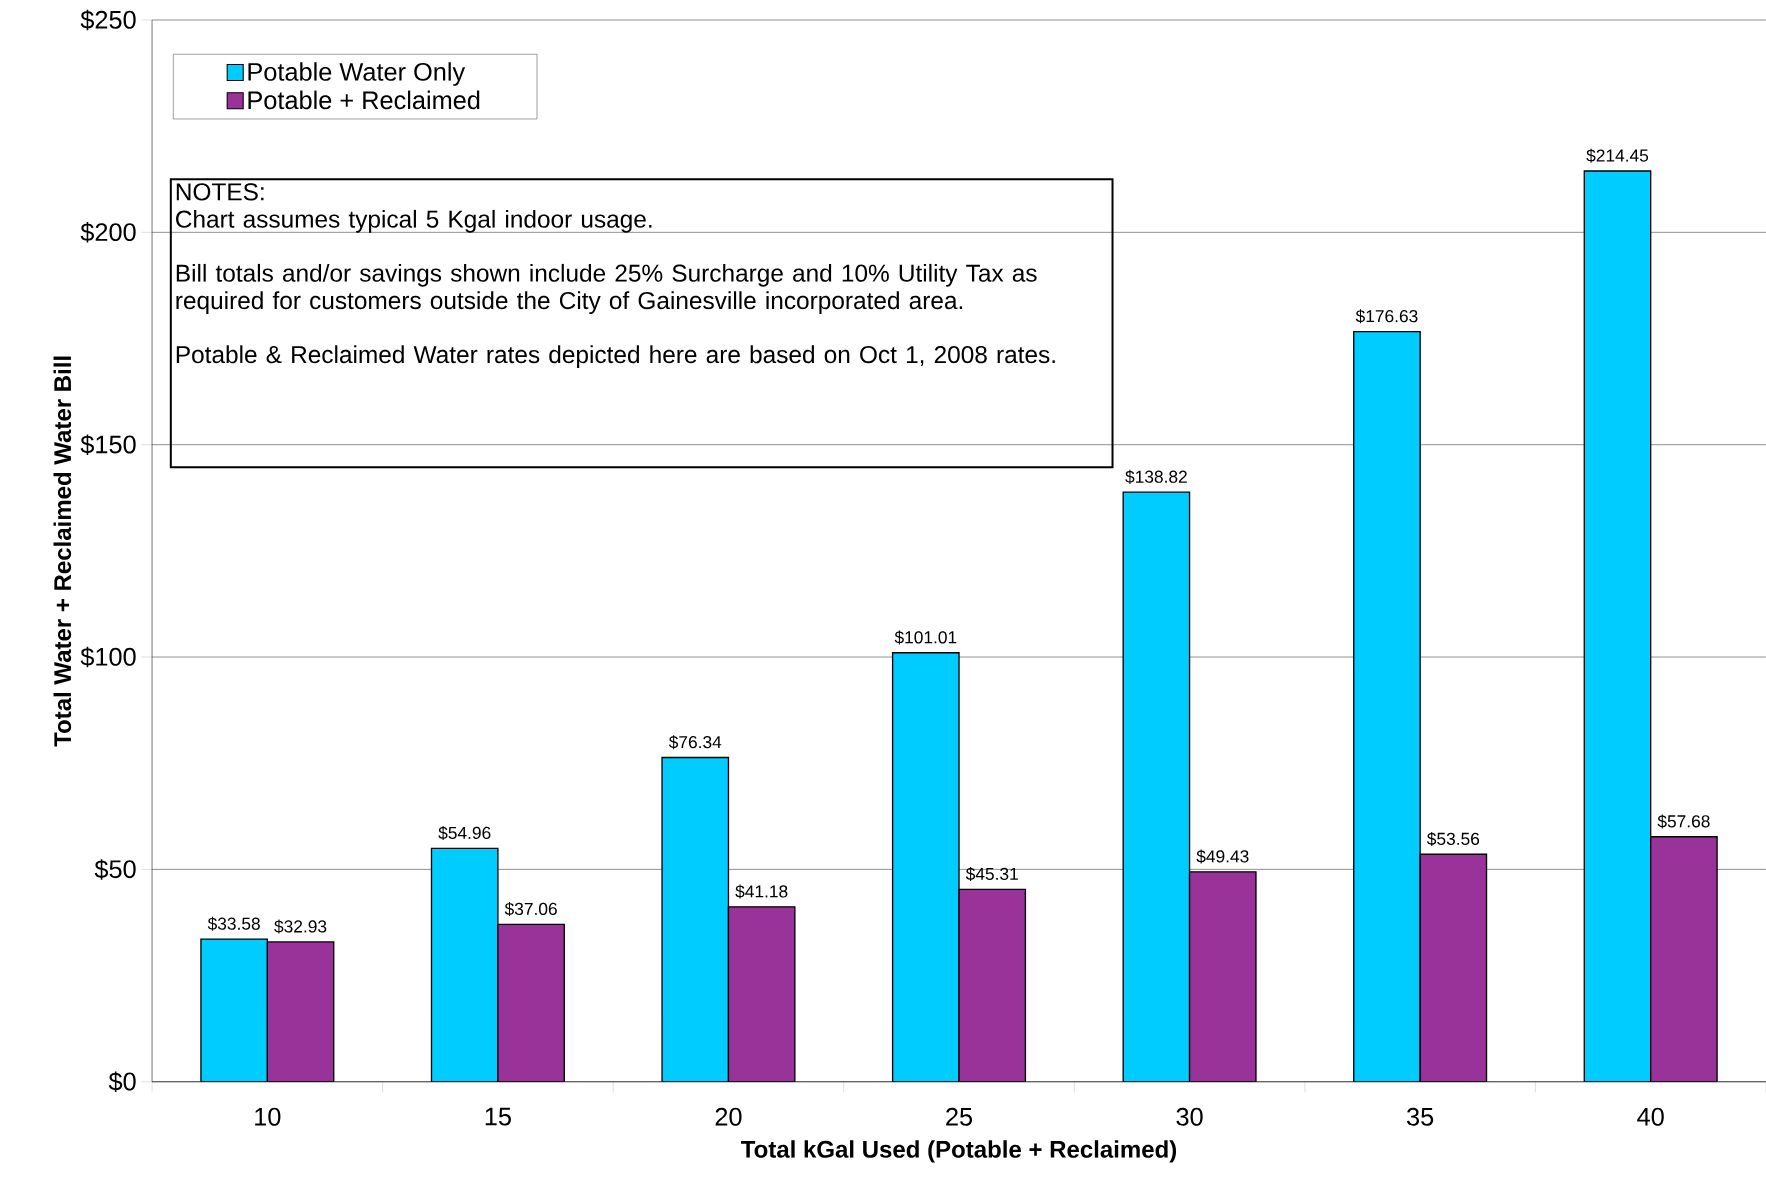 This screenshot has width=1766, height=1191. What do you see at coordinates (606, 288) in the screenshot?
I see `annotation: Bill totals and/or savings shown include 25% Surcharge and 10% Utility Tax as required for customers outside the City of Gainesville incorporated area.` at bounding box center [606, 288].